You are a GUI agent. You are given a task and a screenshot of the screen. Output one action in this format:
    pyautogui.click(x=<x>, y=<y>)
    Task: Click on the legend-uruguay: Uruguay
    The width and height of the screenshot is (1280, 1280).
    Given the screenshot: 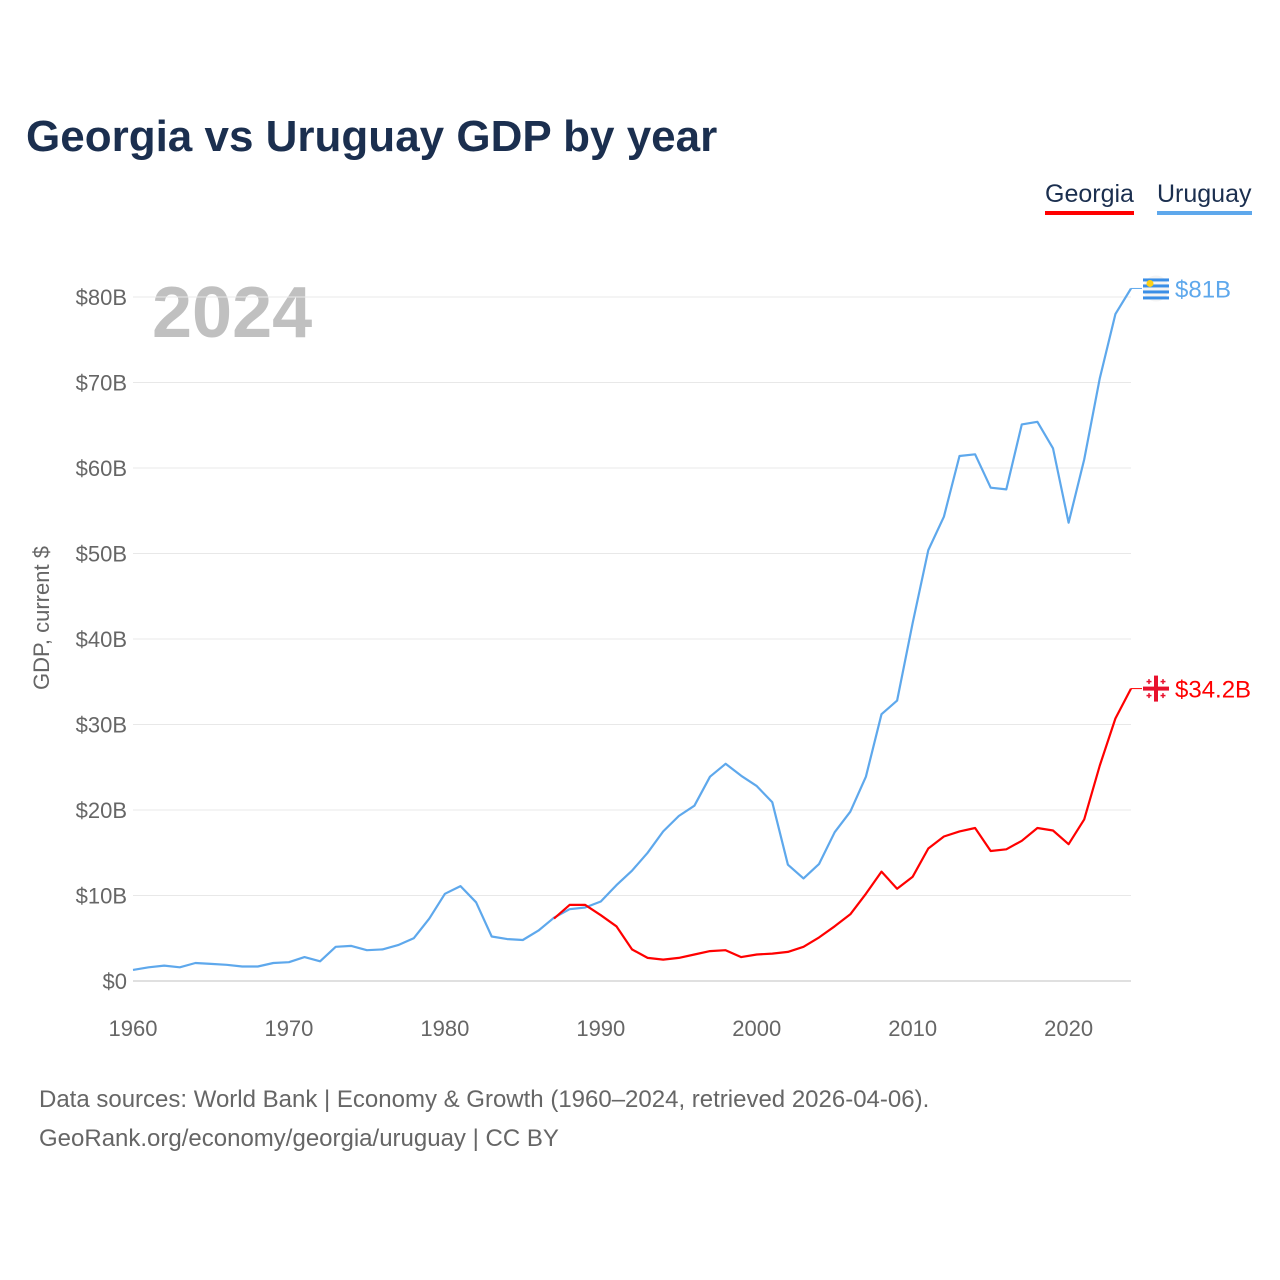 What is the action you would take?
    pyautogui.click(x=1204, y=197)
    